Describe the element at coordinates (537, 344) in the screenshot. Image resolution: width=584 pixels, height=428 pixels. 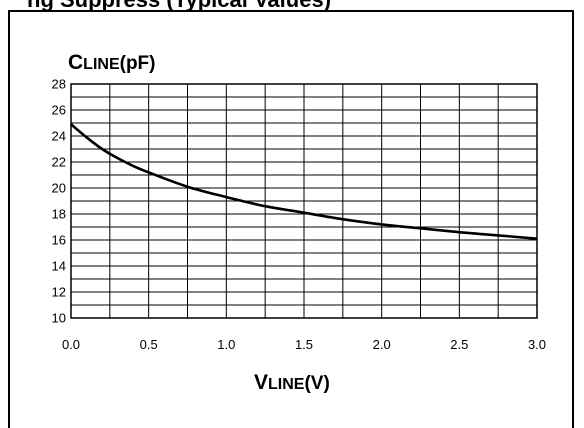
I see `x-tick-label: 3.0` at that location.